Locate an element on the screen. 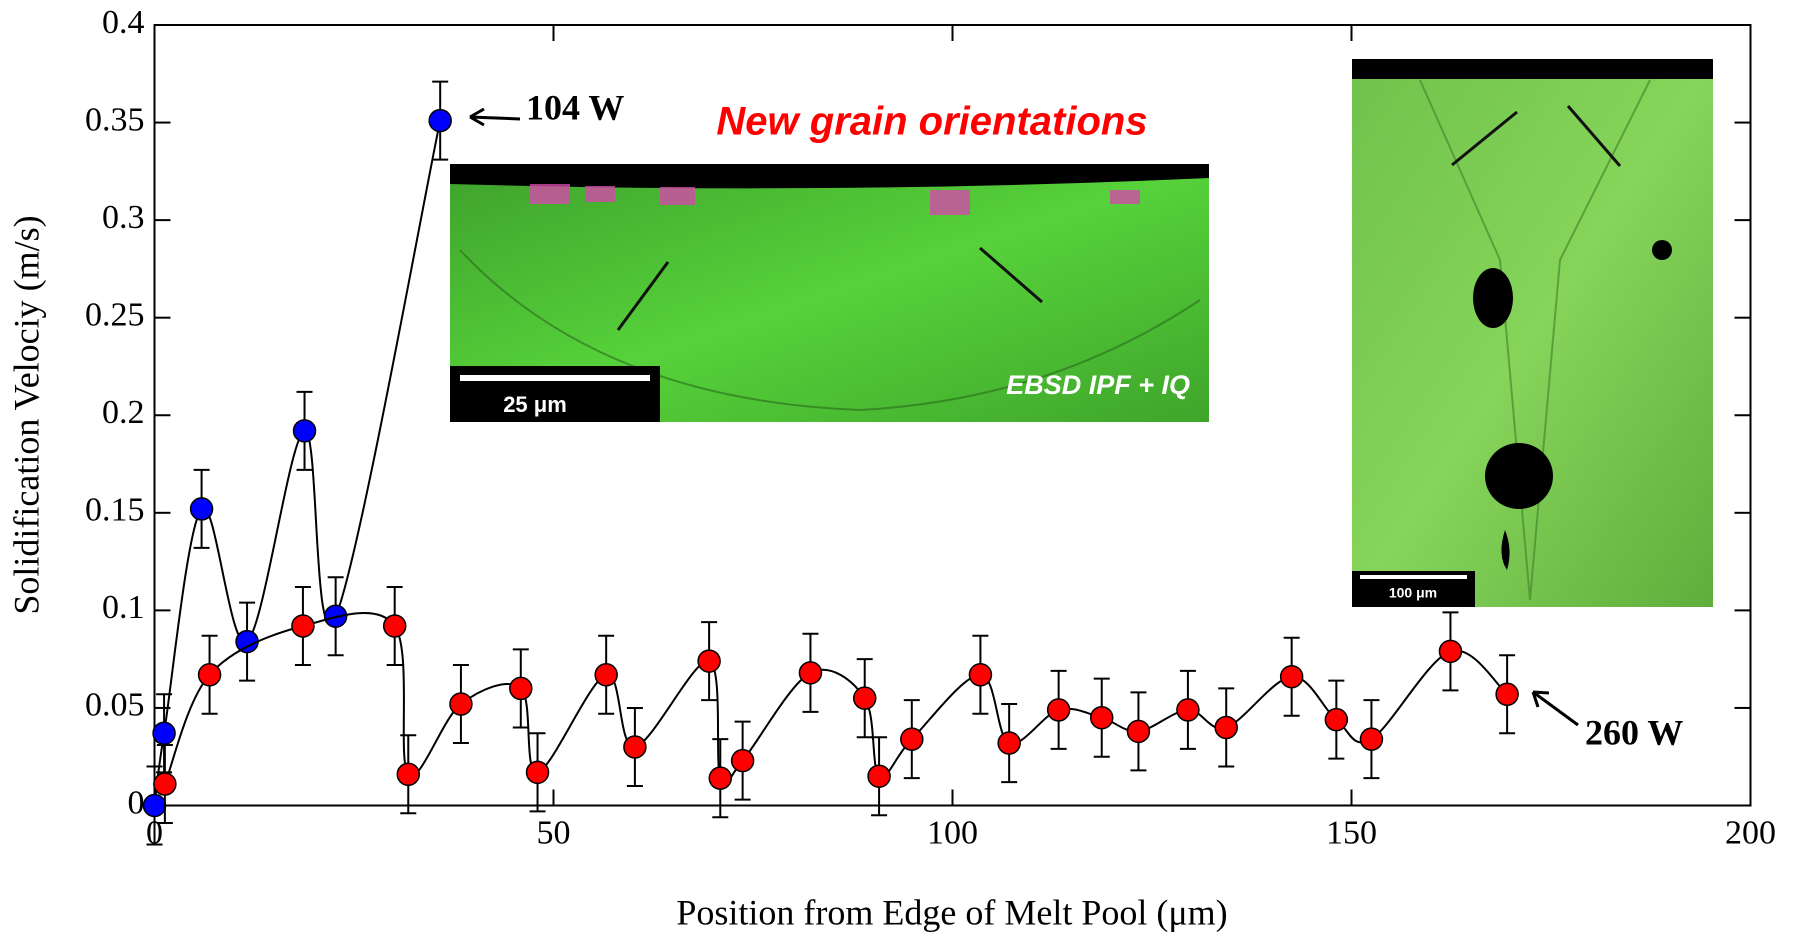 This screenshot has height=941, width=1794. hatch is located at coordinates (829, 288).